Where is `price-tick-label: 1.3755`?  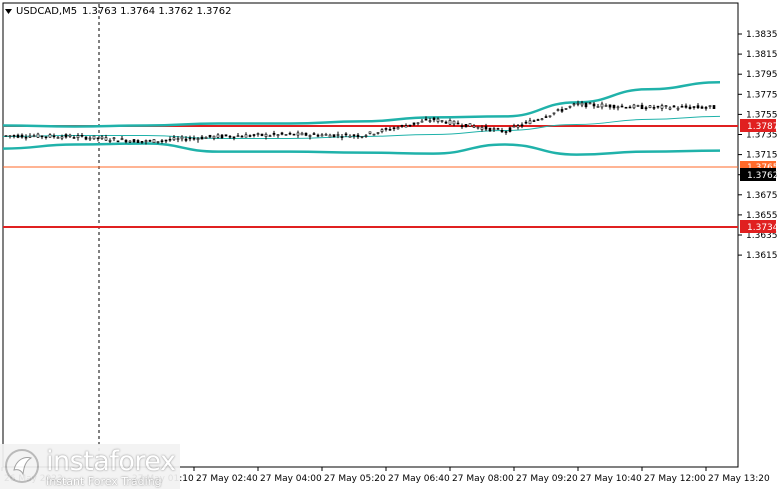
price-tick-label: 1.3755 is located at coordinates (762, 115).